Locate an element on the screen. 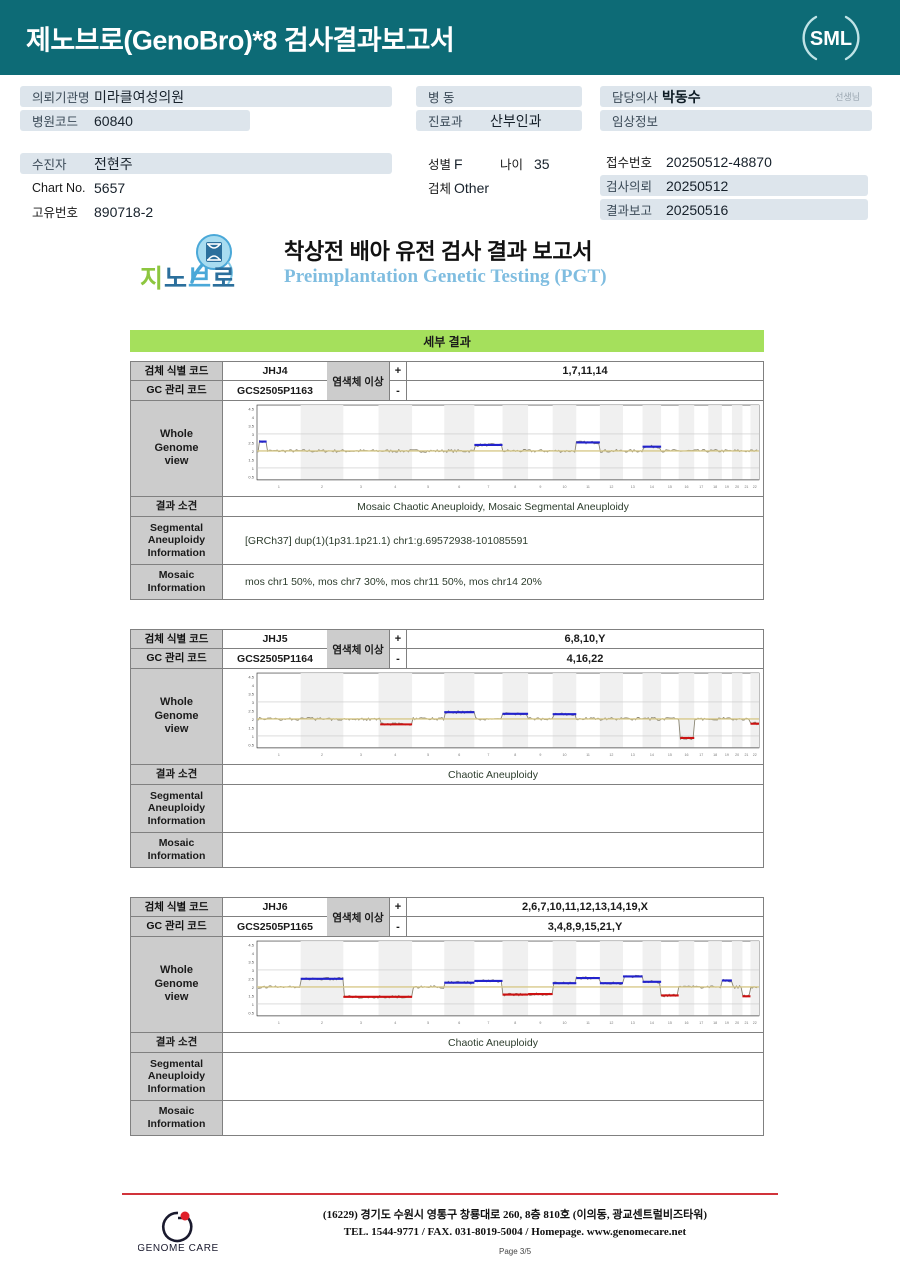 The image size is (900, 1271). doctor-row: 담당의사 박동수 선생님 is located at coordinates (736, 96).